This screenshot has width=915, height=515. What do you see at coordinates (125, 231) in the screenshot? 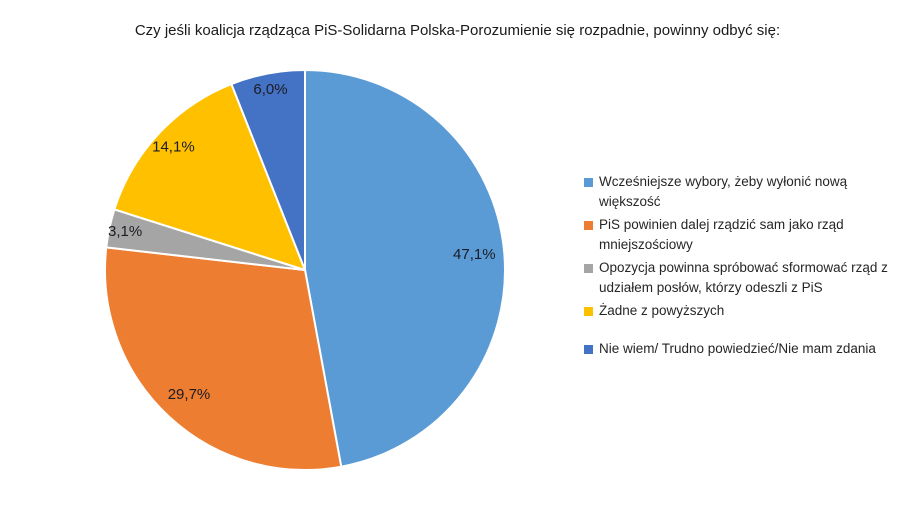
I see `data-label-3: 3,1%` at bounding box center [125, 231].